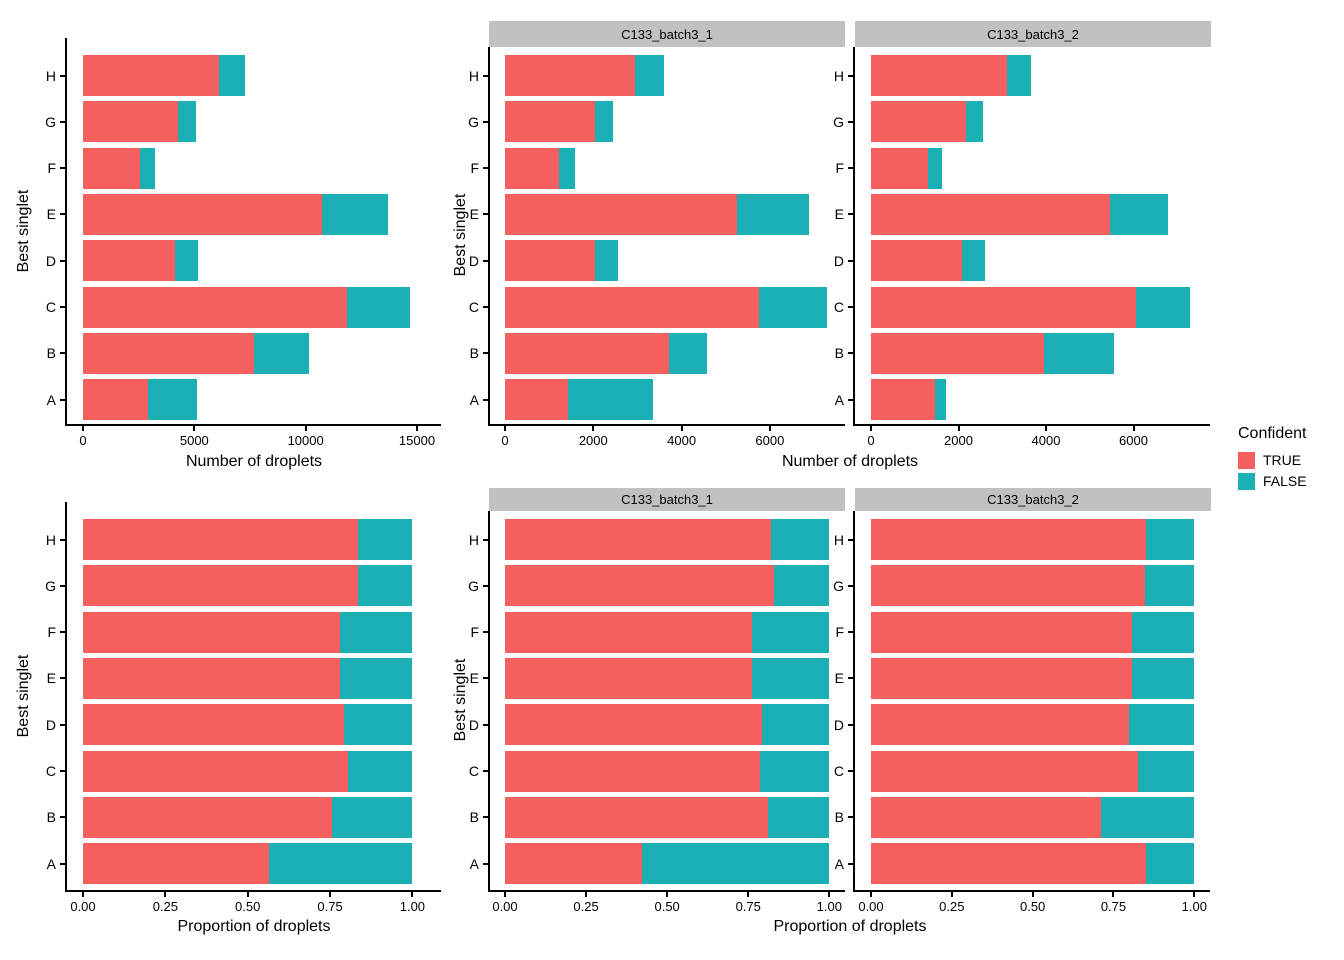 Image resolution: width=1344 pixels, height=960 pixels. I want to click on x-axis-title-counts-all: Number of droplets, so click(254, 461).